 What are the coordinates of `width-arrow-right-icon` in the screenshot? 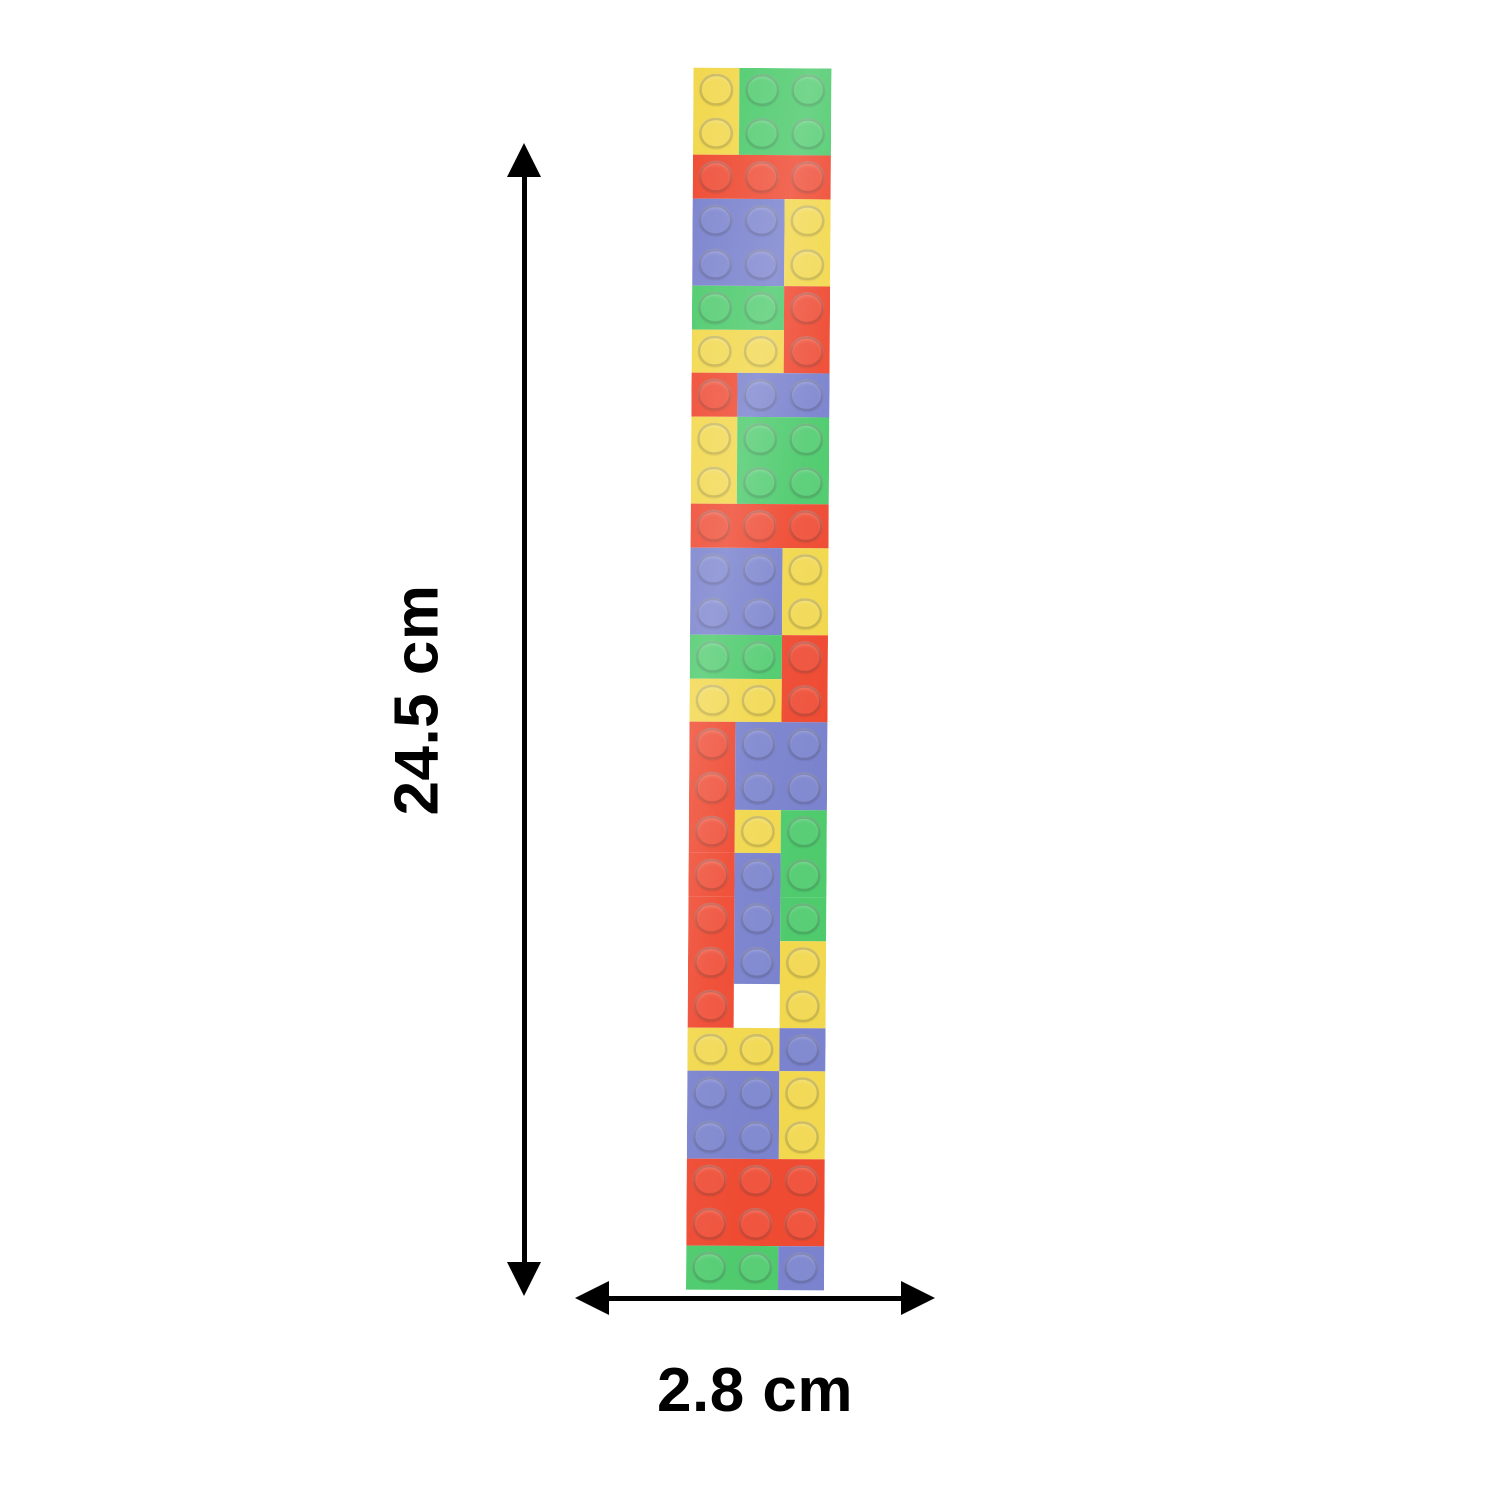 It's located at (918, 1298).